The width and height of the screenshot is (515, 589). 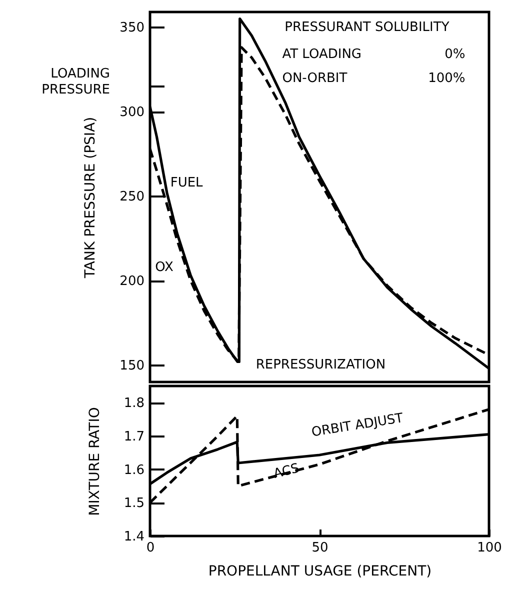 I want to click on y-axis-title: MIXTURE RATIO, so click(x=94, y=461).